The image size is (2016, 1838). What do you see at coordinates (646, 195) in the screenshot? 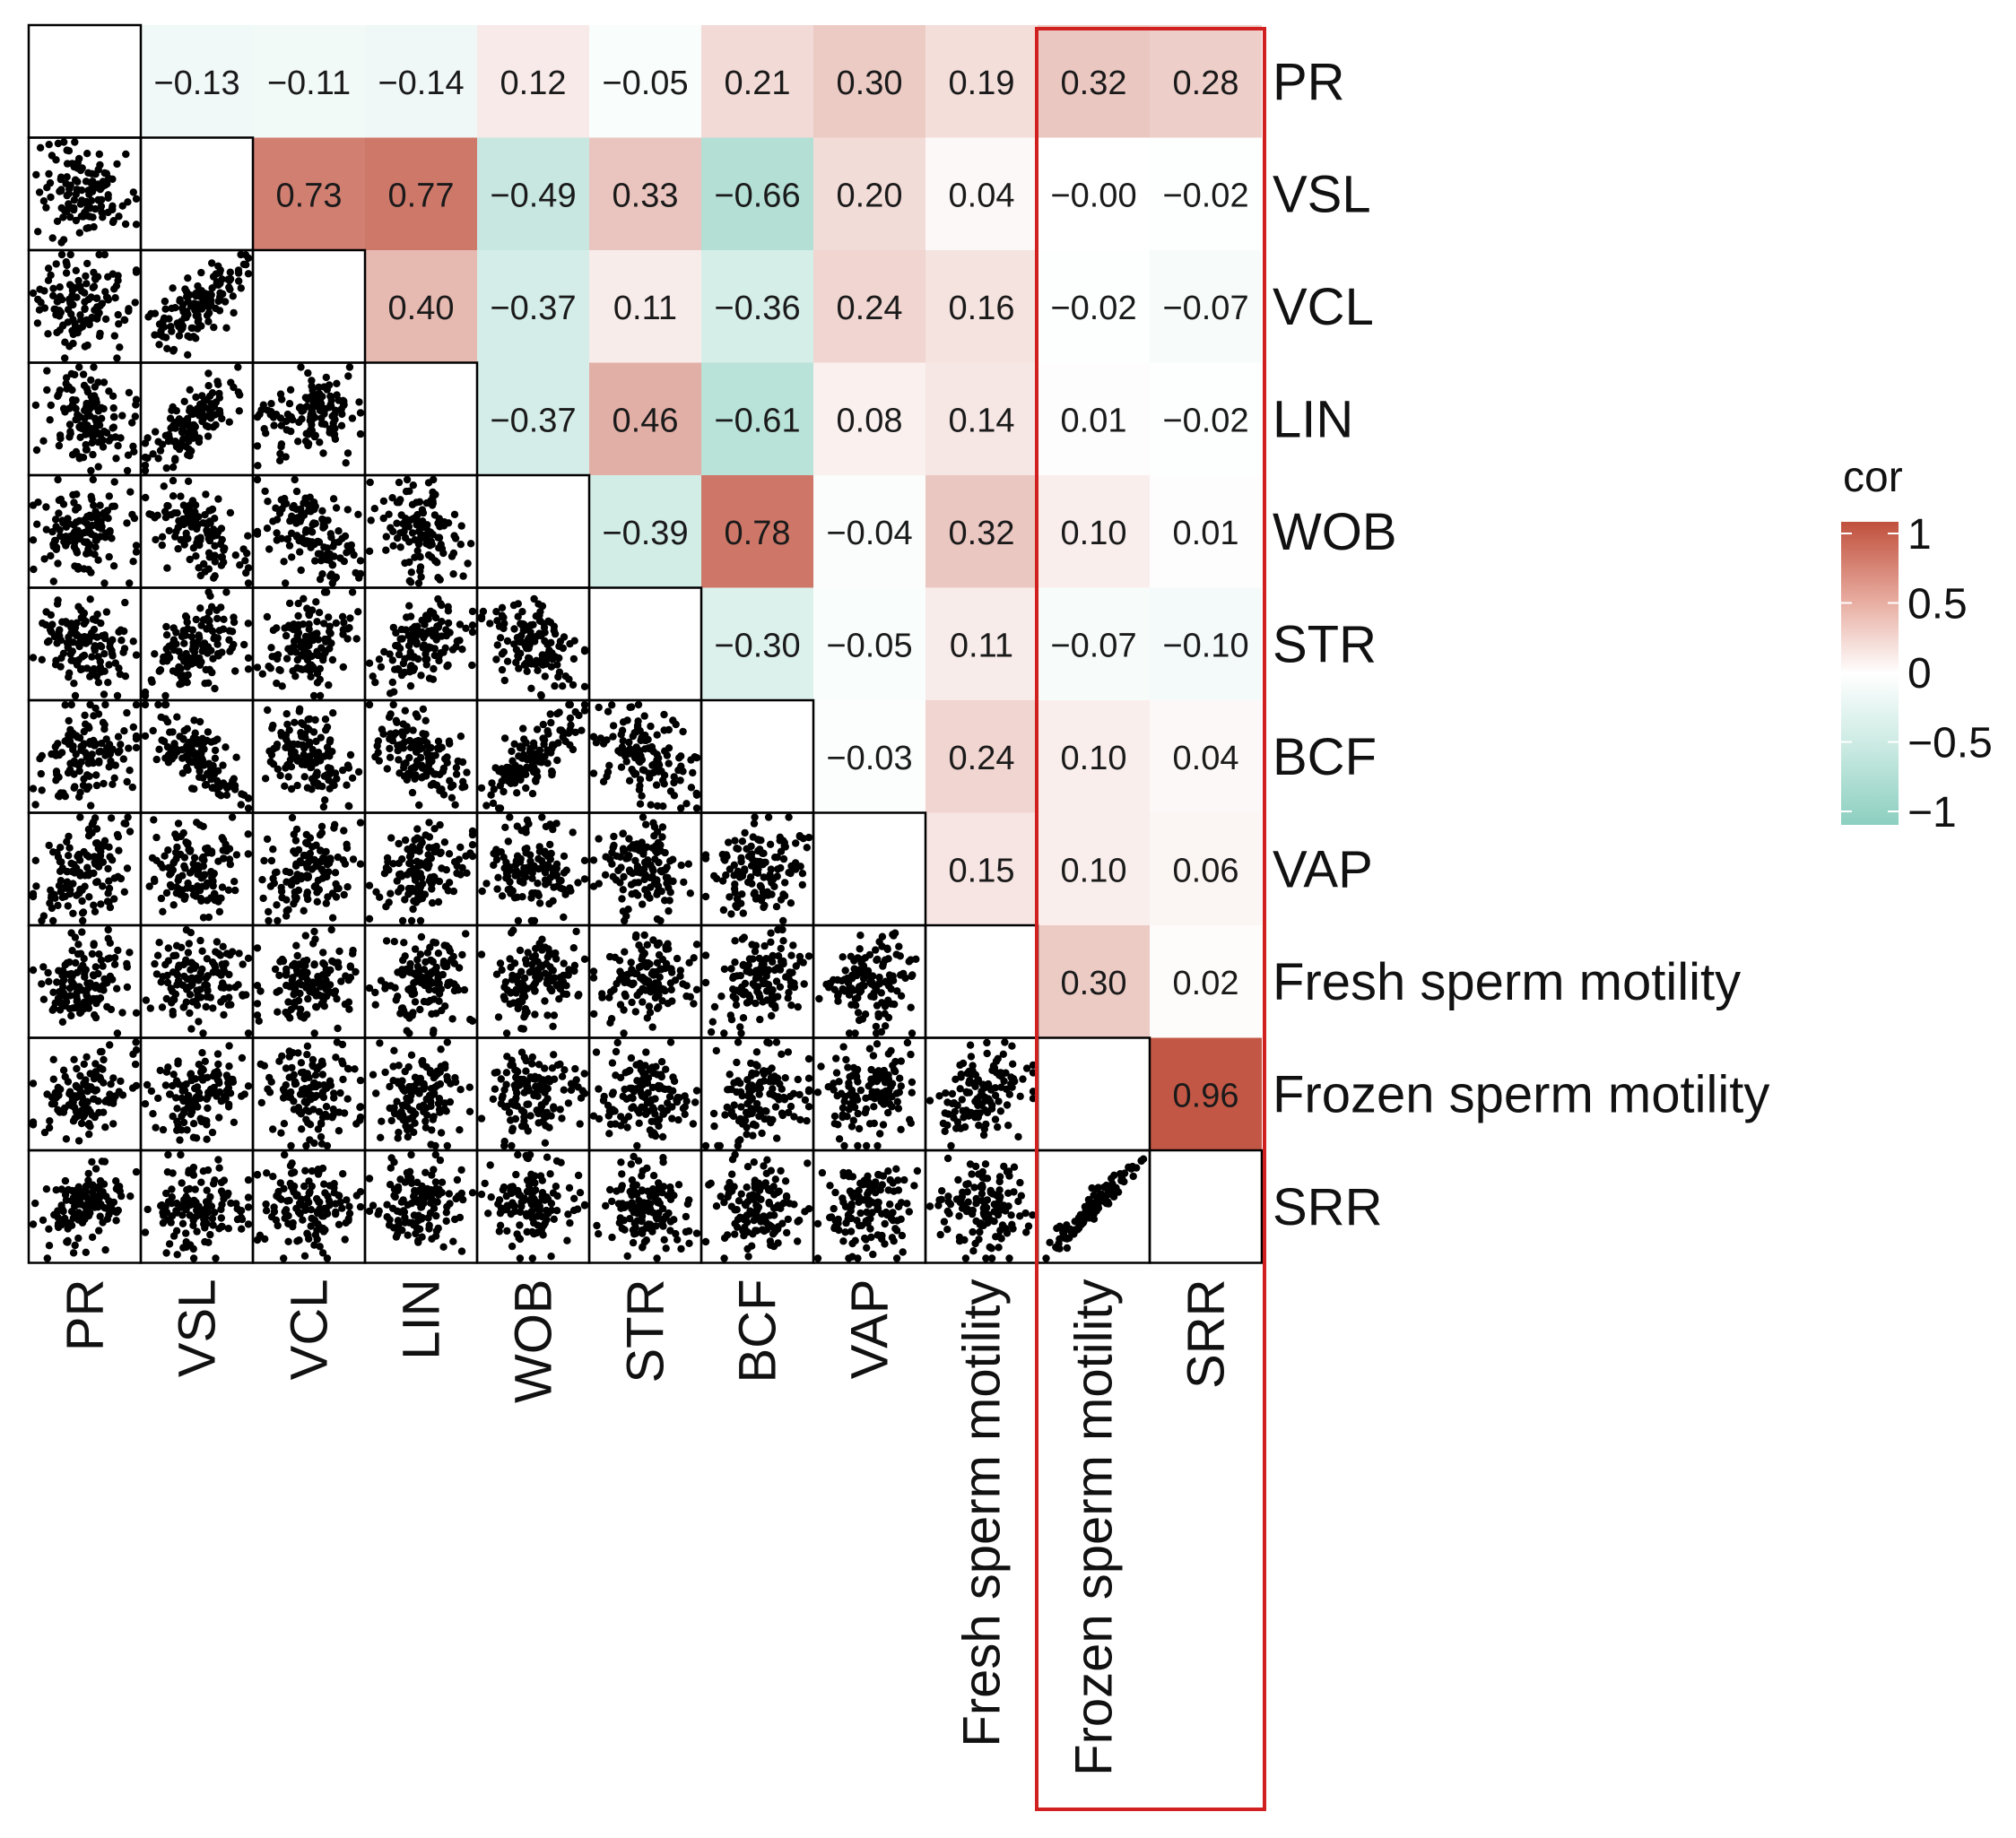
I see `corr-value-label: 0.33` at bounding box center [646, 195].